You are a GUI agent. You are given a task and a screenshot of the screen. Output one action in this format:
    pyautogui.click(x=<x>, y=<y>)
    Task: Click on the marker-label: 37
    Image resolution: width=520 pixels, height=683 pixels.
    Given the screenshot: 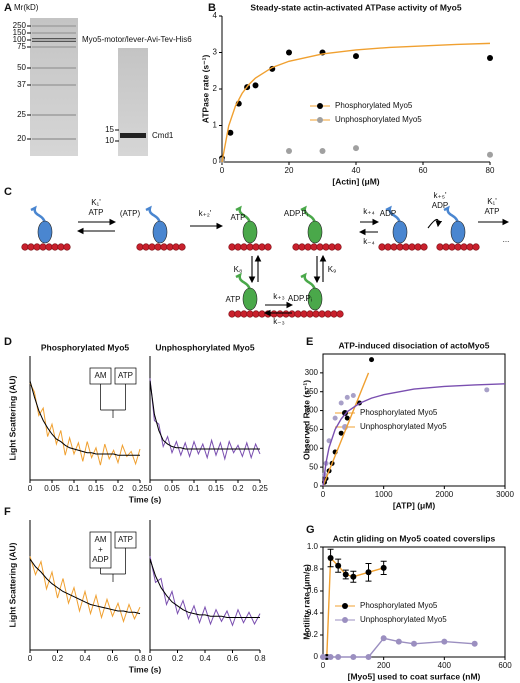 What is the action you would take?
    pyautogui.click(x=21, y=84)
    